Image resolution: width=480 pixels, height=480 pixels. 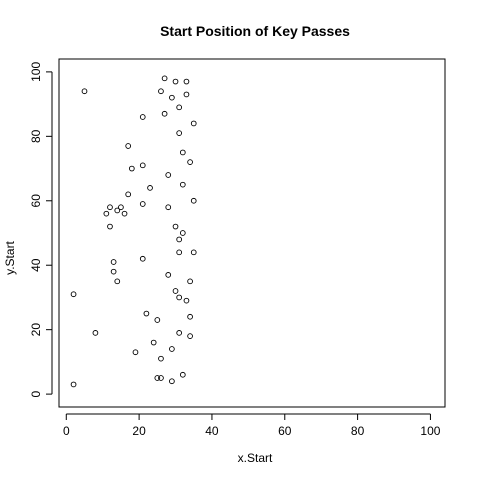 I want to click on y-tick-label: 40, so click(x=36, y=265).